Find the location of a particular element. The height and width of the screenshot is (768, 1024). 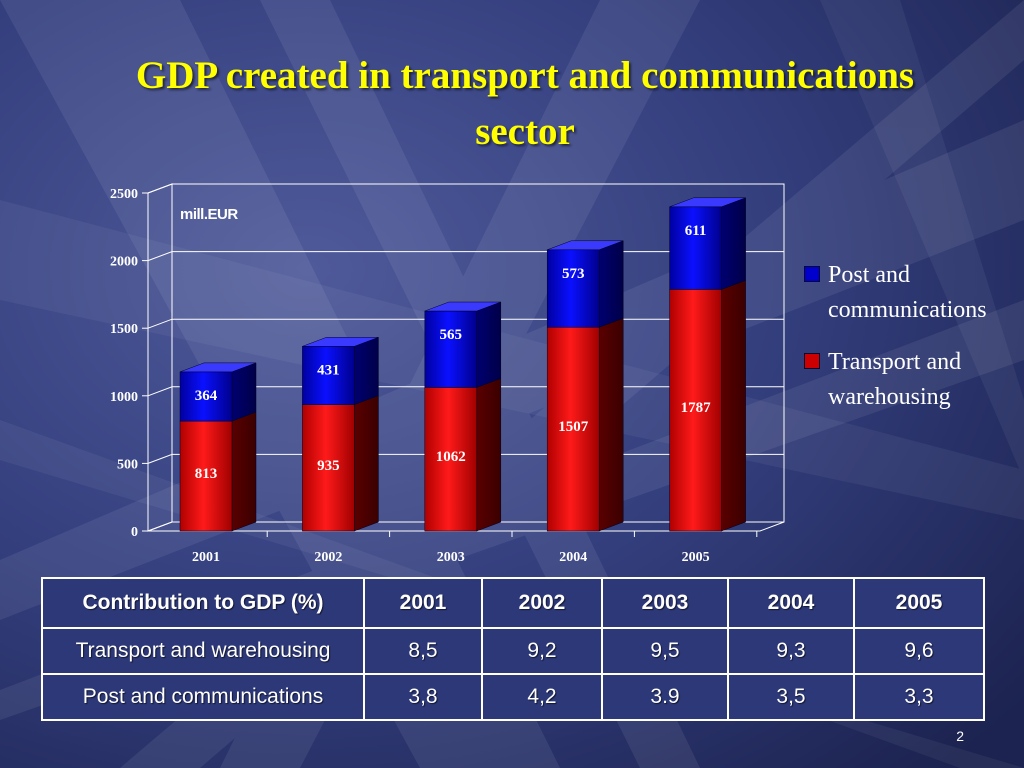

y-axis-unit-label: mill.EUR is located at coordinates (209, 214).